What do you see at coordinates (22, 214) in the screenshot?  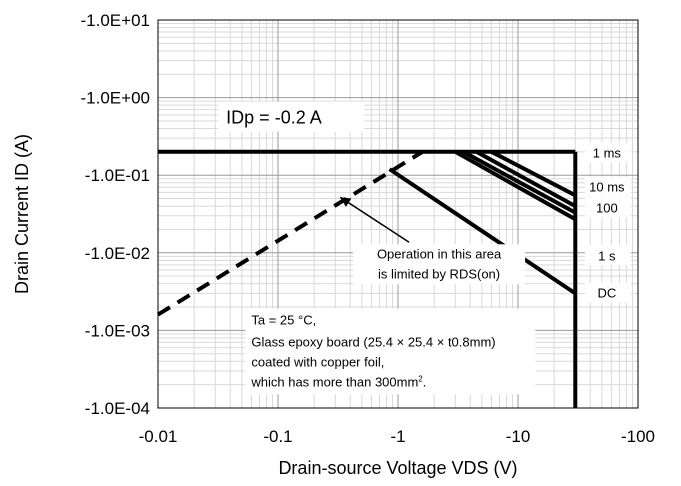 I see `y-axis-title: Drain Current ID (A)` at bounding box center [22, 214].